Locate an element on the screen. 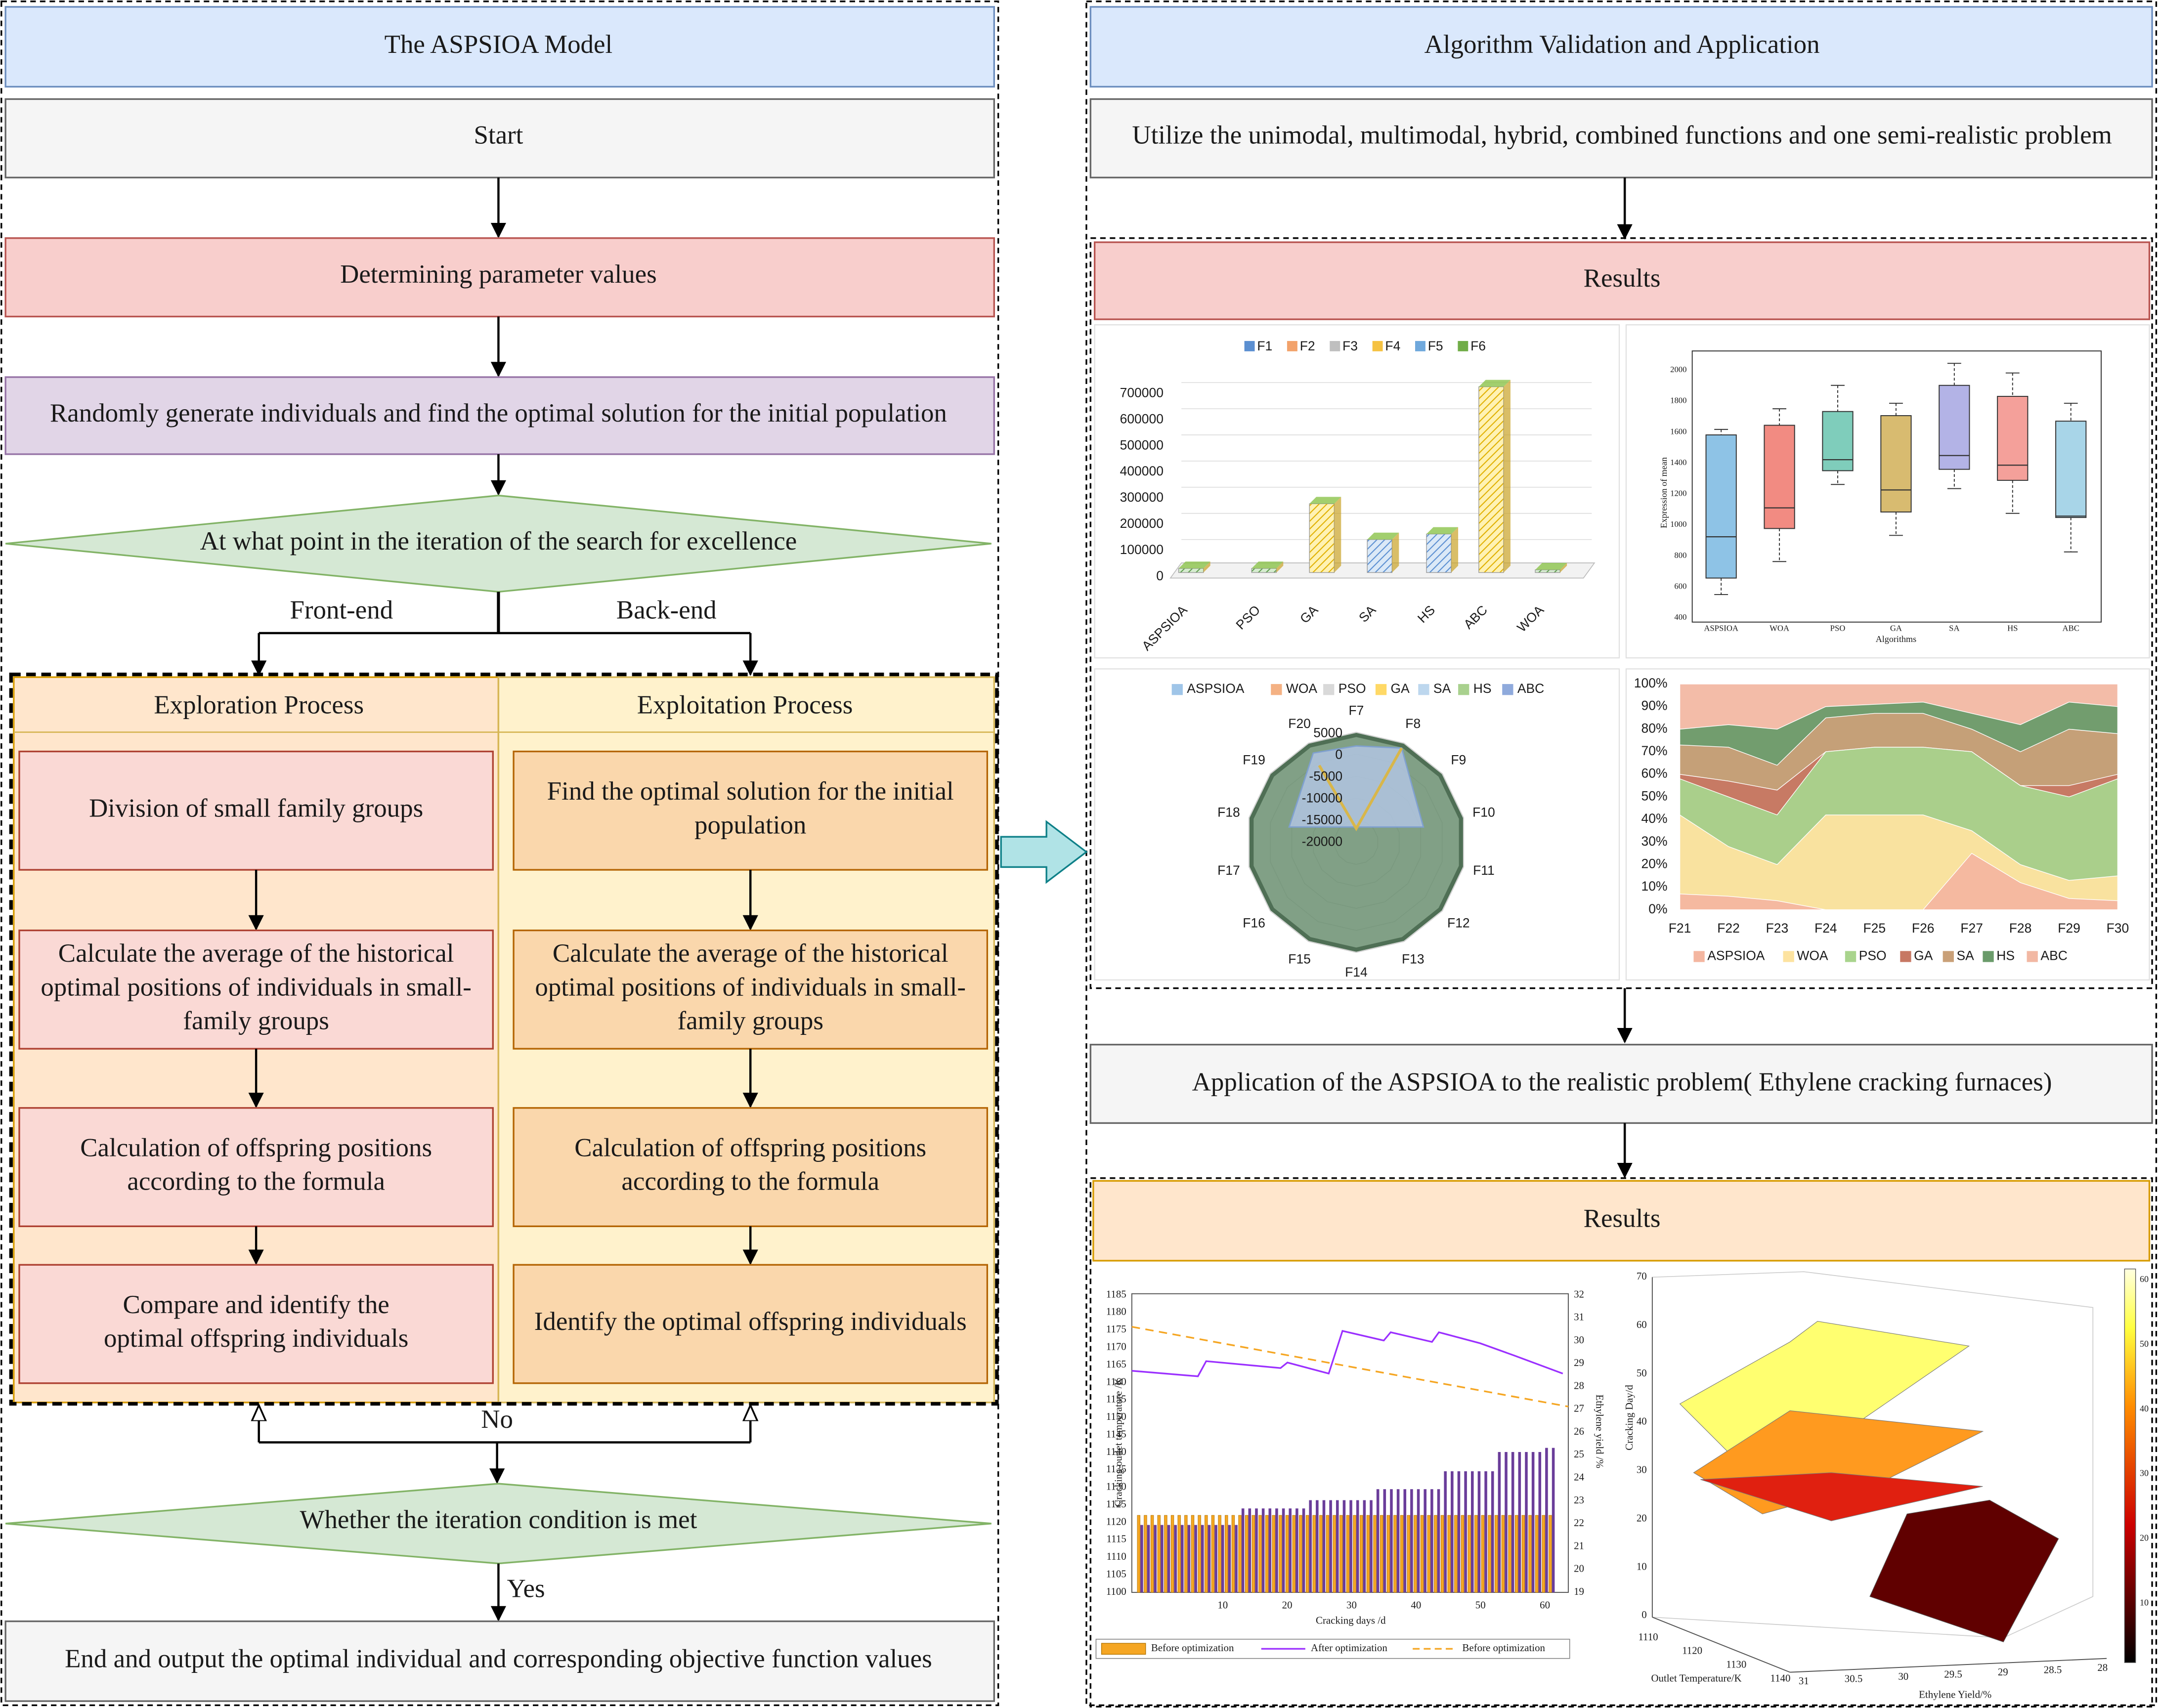  label: 1105 is located at coordinates (1116, 1574).